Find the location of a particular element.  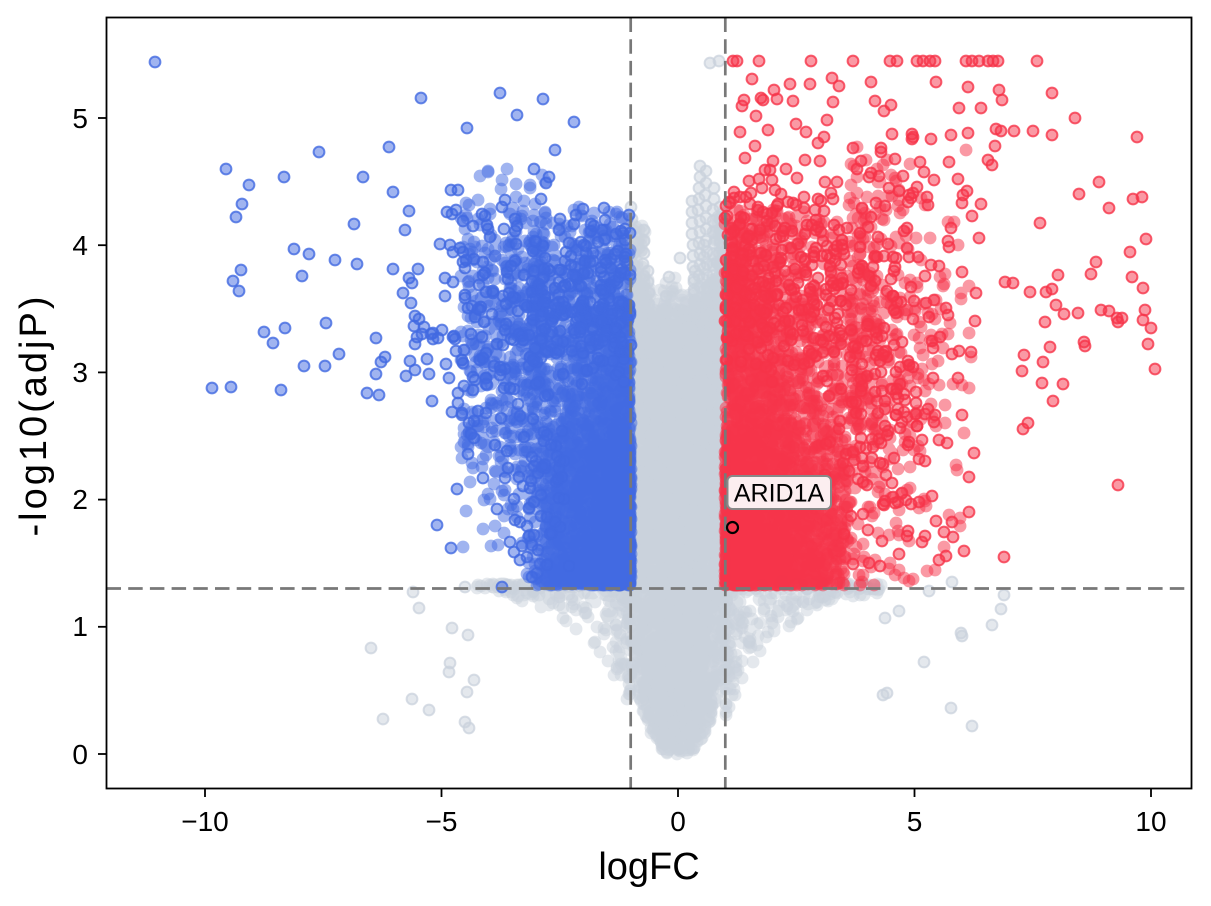

svg-text: -log10(adjP) is located at coordinates (34, 415).